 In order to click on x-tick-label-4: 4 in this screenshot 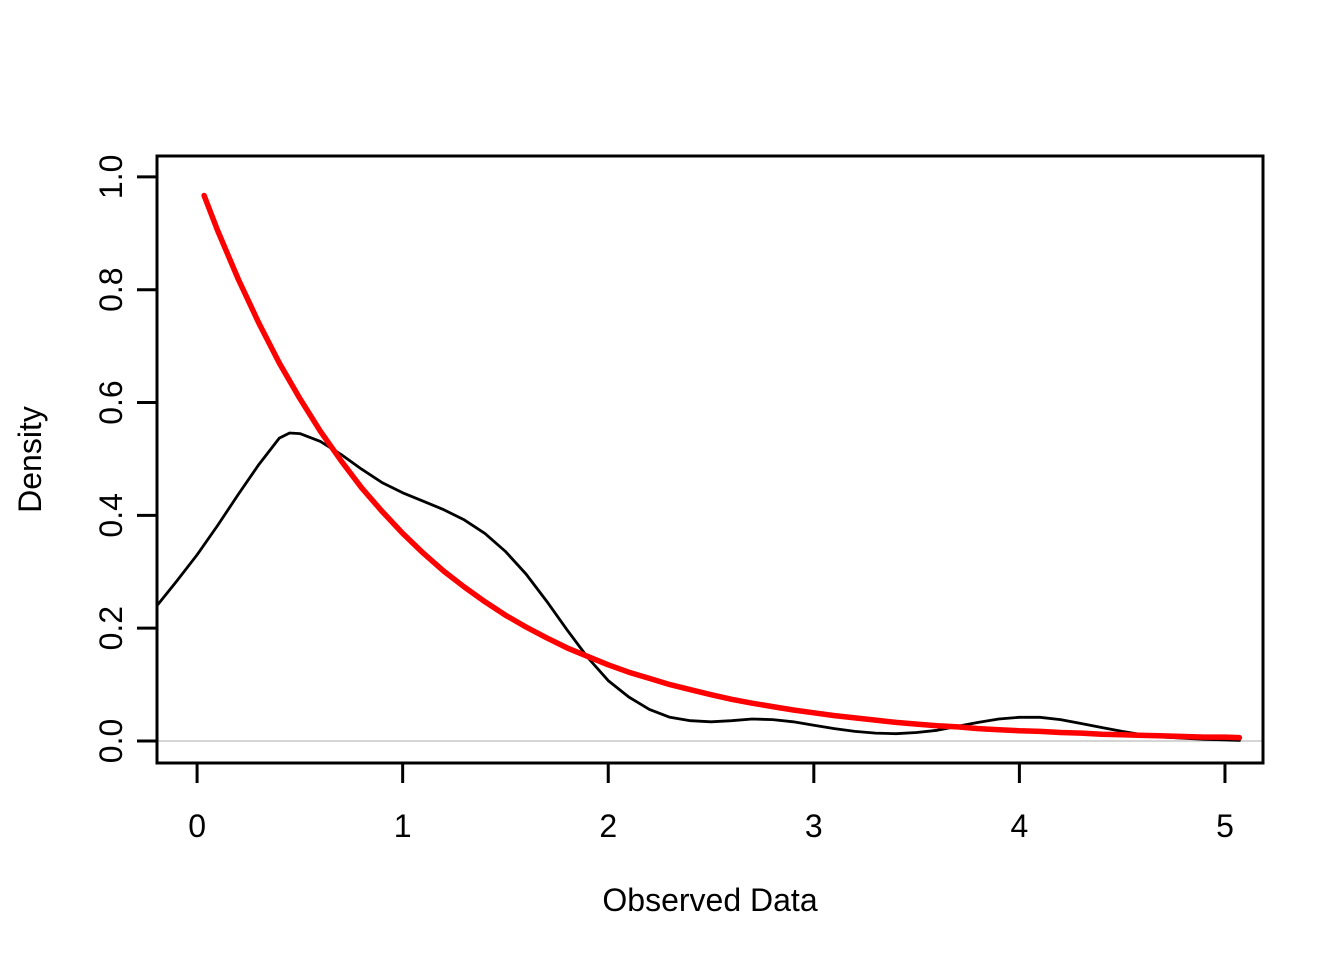, I will do `click(1019, 826)`.